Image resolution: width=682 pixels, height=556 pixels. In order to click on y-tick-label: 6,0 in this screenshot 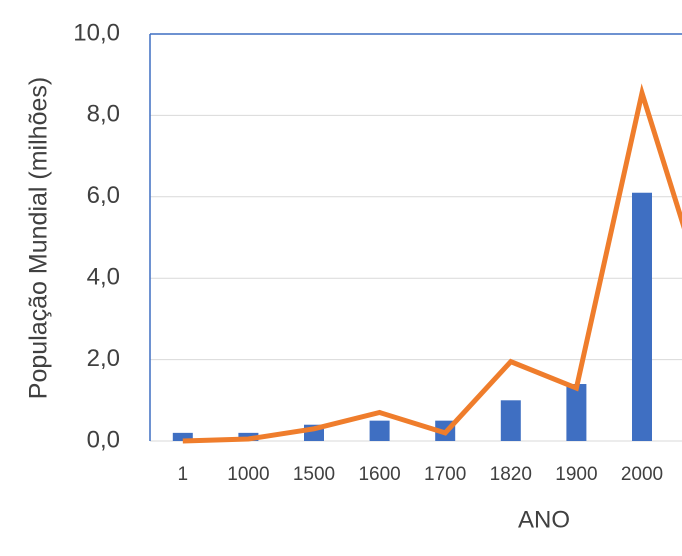, I will do `click(103, 195)`.